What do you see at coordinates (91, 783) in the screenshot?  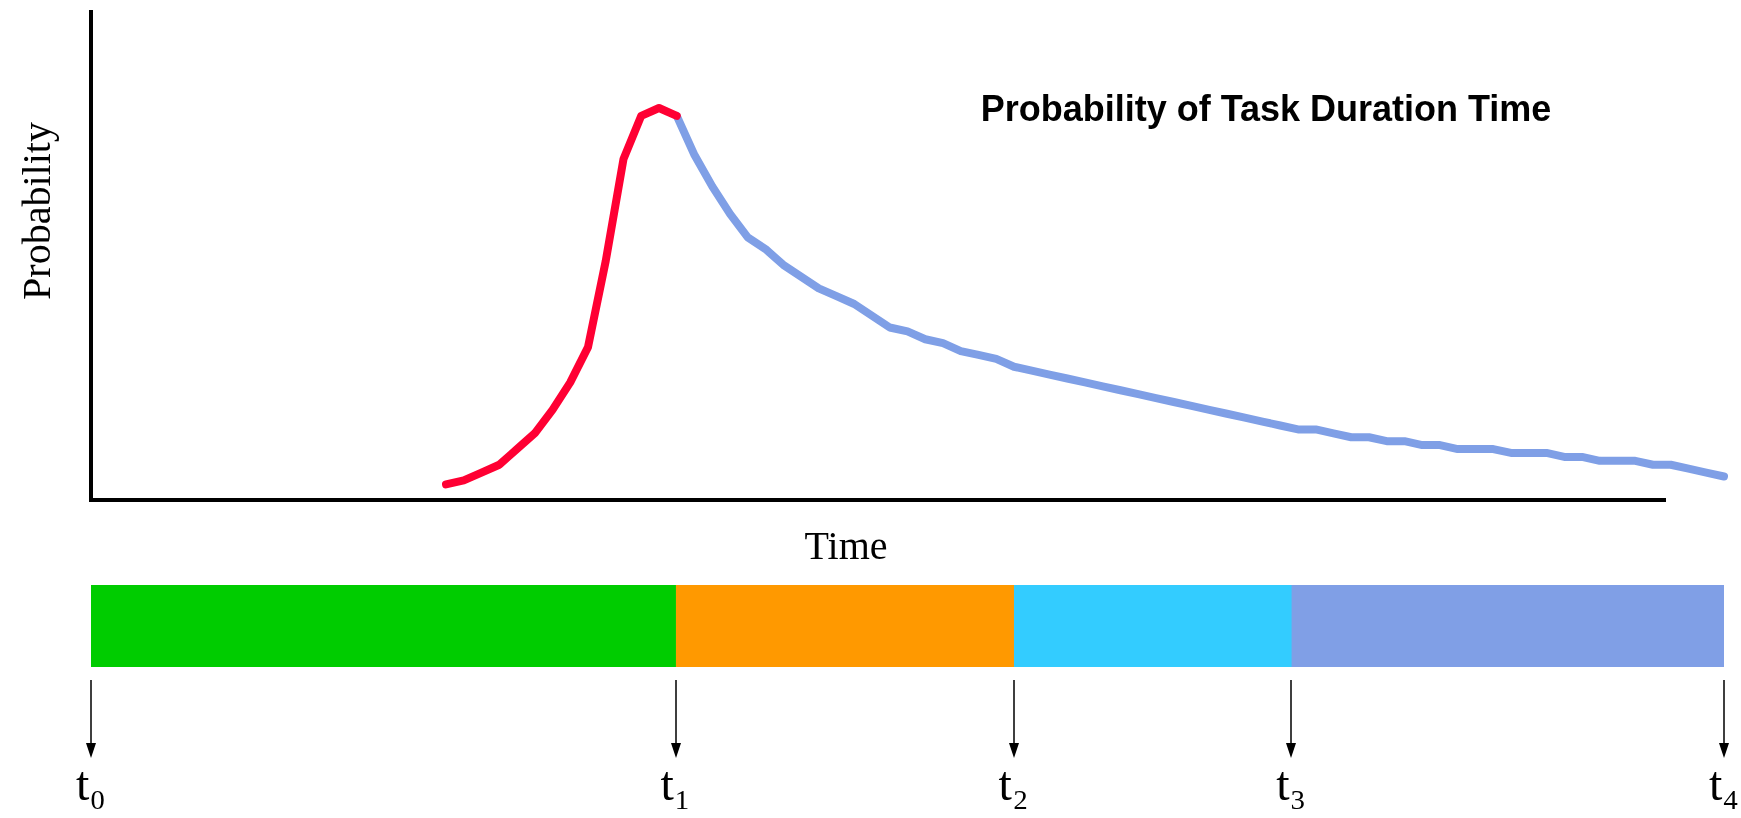 I see `text: t₀` at bounding box center [91, 783].